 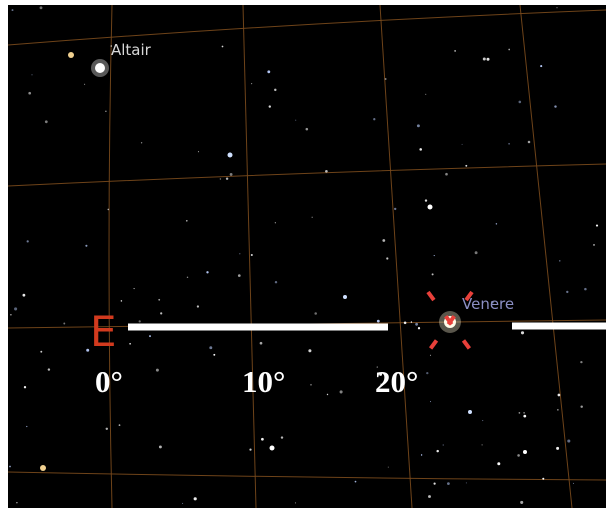 I want to click on scale-label: 10°, so click(x=263, y=381).